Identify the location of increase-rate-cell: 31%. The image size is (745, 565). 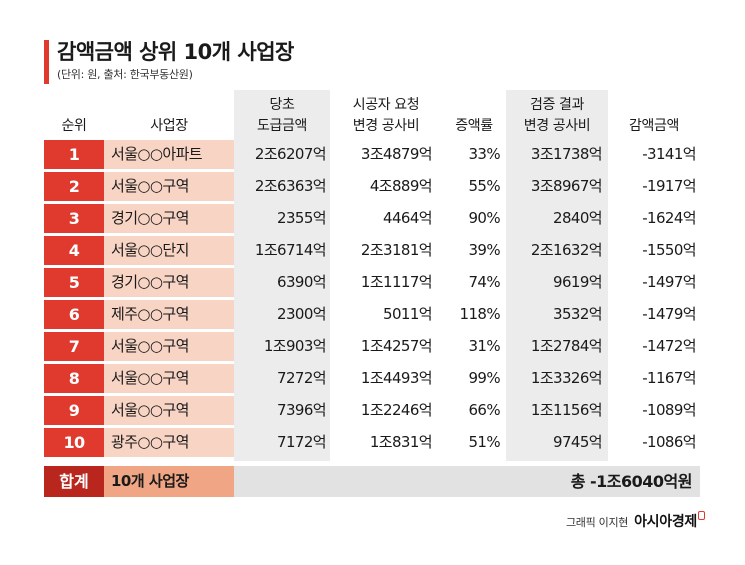
(484, 346).